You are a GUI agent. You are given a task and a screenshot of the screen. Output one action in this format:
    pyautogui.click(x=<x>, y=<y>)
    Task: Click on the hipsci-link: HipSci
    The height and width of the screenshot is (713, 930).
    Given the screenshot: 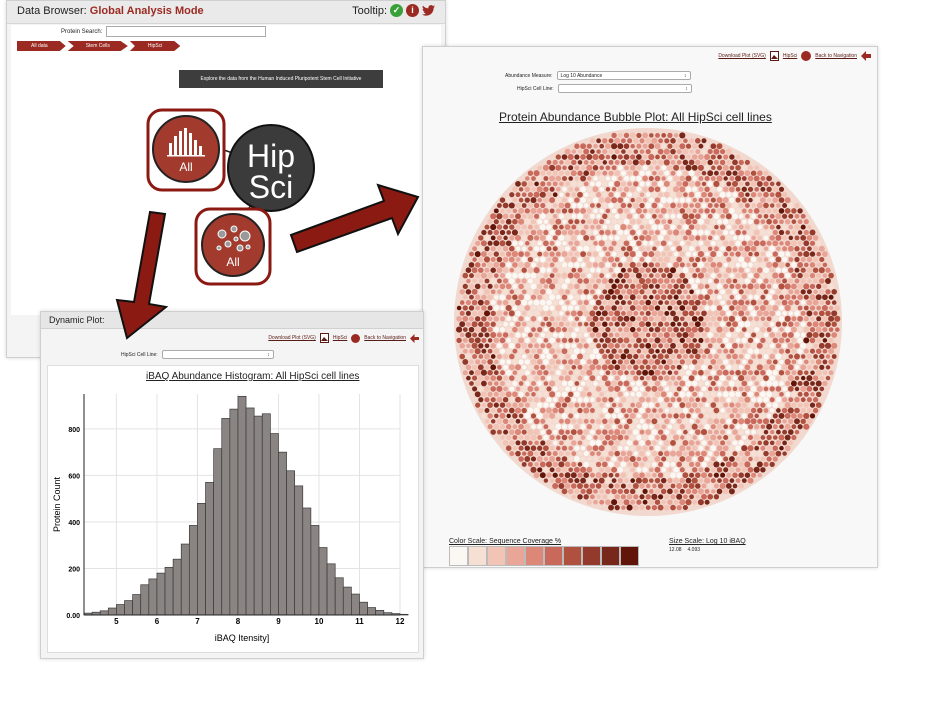 What is the action you would take?
    pyautogui.click(x=790, y=56)
    